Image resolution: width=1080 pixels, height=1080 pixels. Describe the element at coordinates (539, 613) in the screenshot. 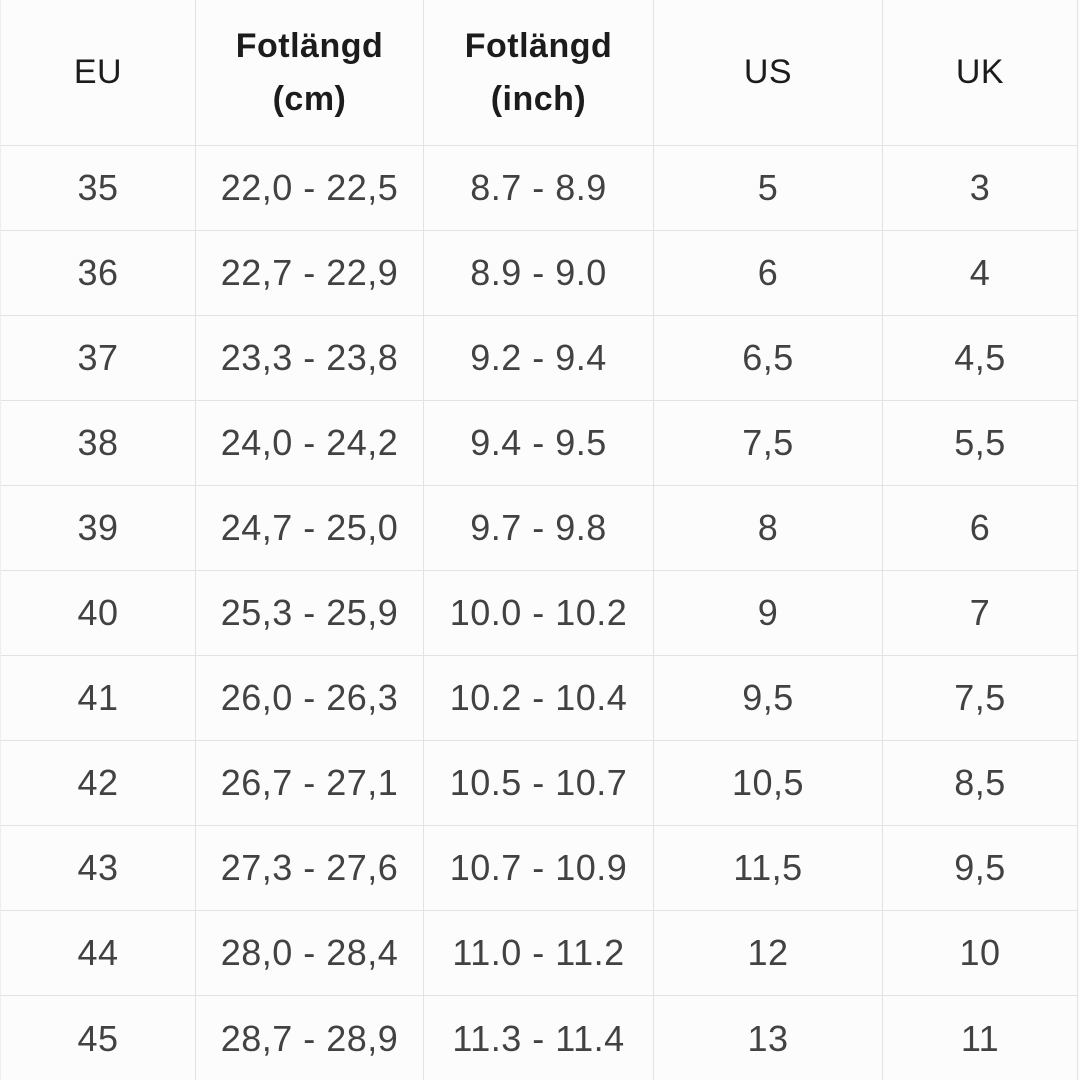

I see `cell-foot-length-inch: 10.0 - 10.2` at that location.